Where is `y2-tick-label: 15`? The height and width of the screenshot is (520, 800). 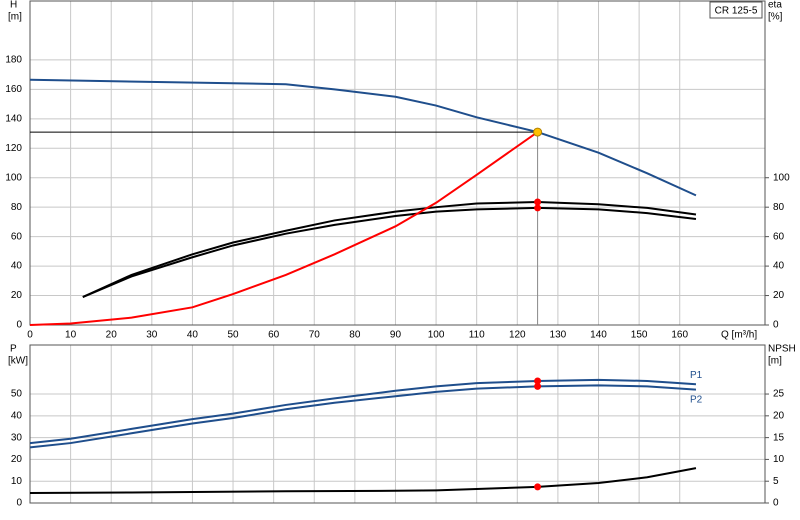 y2-tick-label: 15 is located at coordinates (779, 437).